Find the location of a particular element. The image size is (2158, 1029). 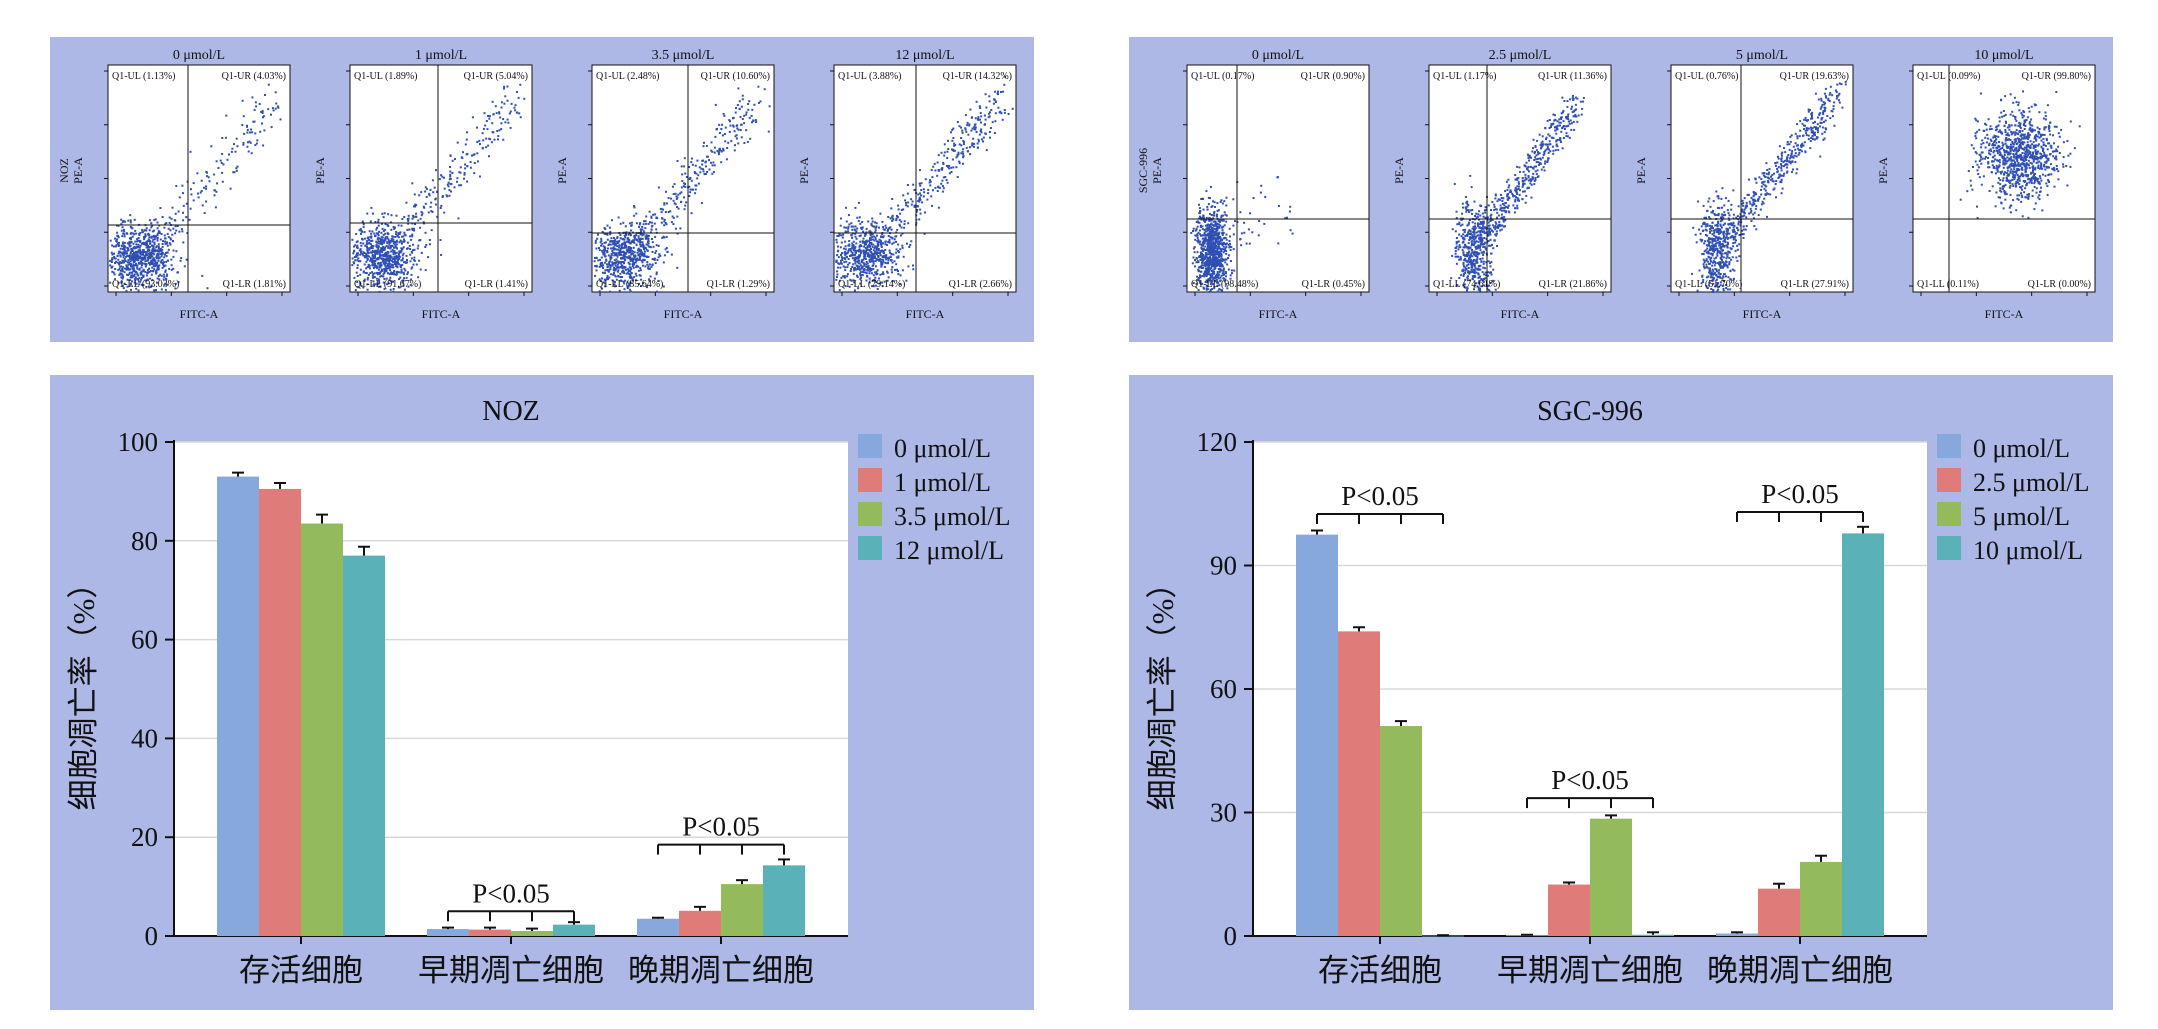

legend-entry: 10 μmol/L is located at coordinates (2028, 550).